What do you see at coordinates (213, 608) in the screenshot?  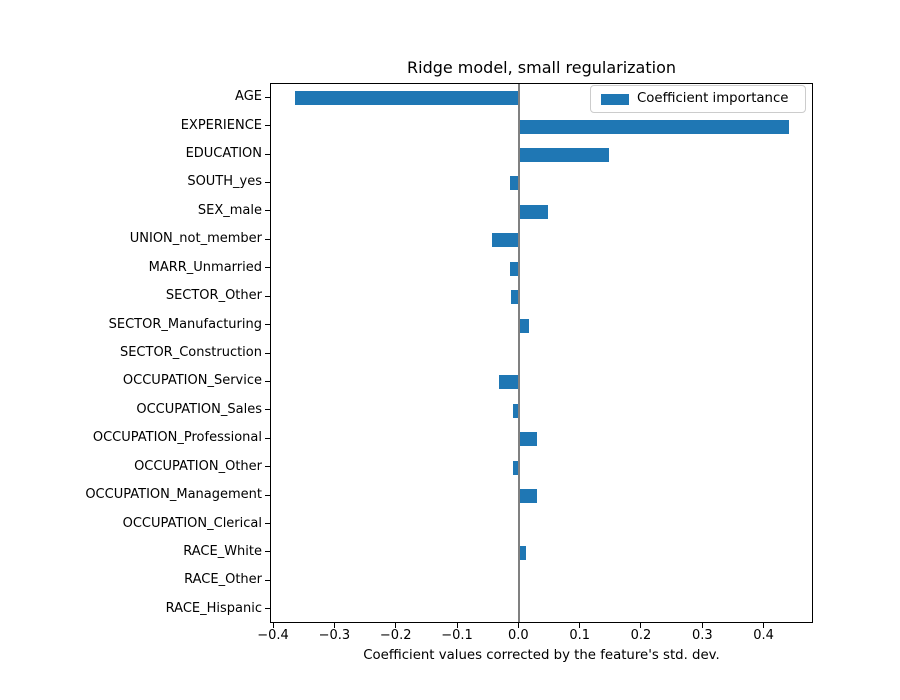 I see `y-tick-label: RACE_Hispanic` at bounding box center [213, 608].